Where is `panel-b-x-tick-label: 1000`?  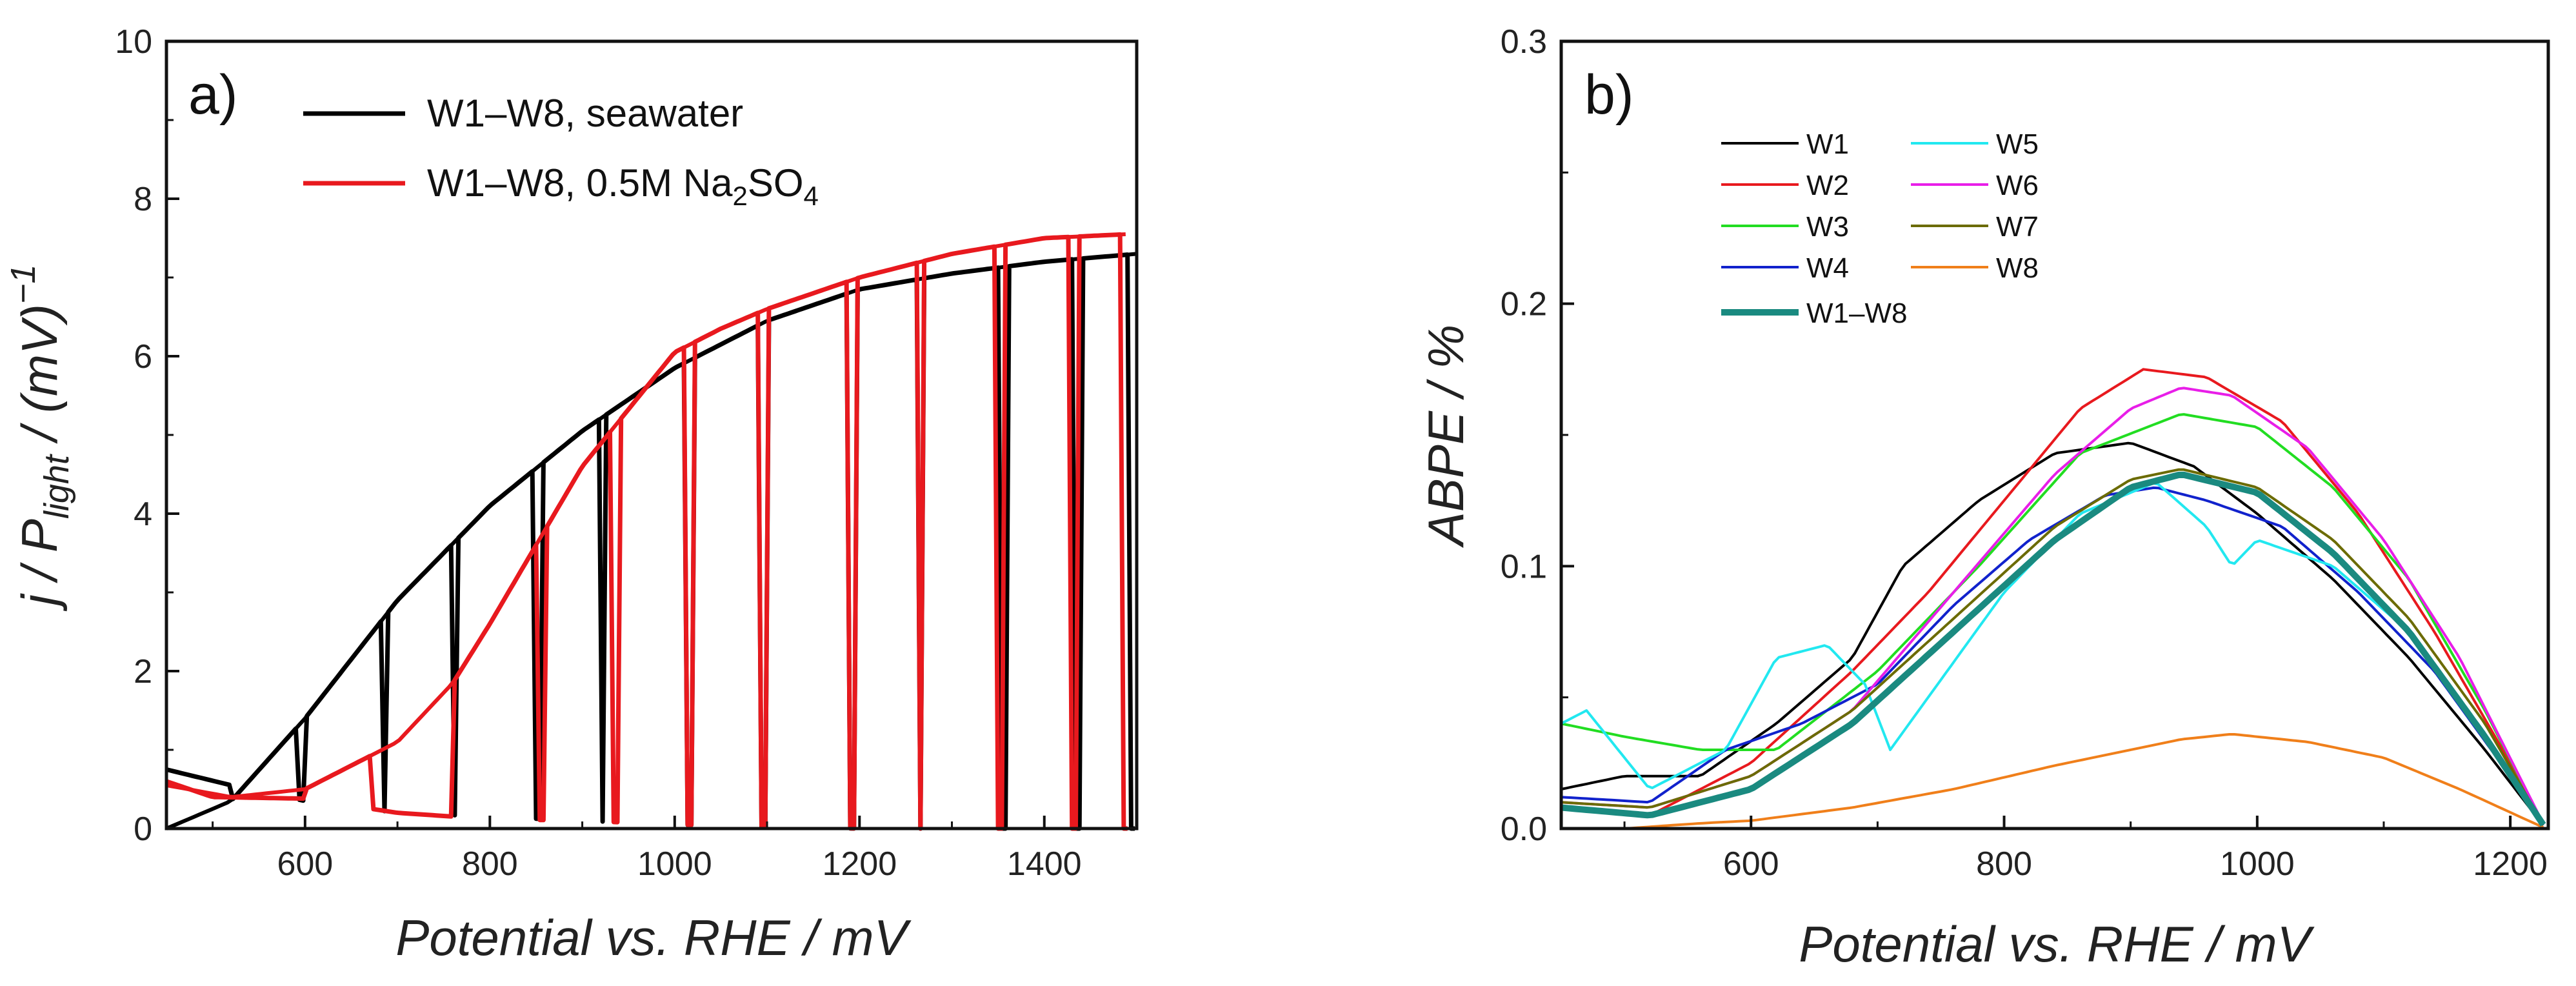 panel-b-x-tick-label: 1000 is located at coordinates (2257, 864).